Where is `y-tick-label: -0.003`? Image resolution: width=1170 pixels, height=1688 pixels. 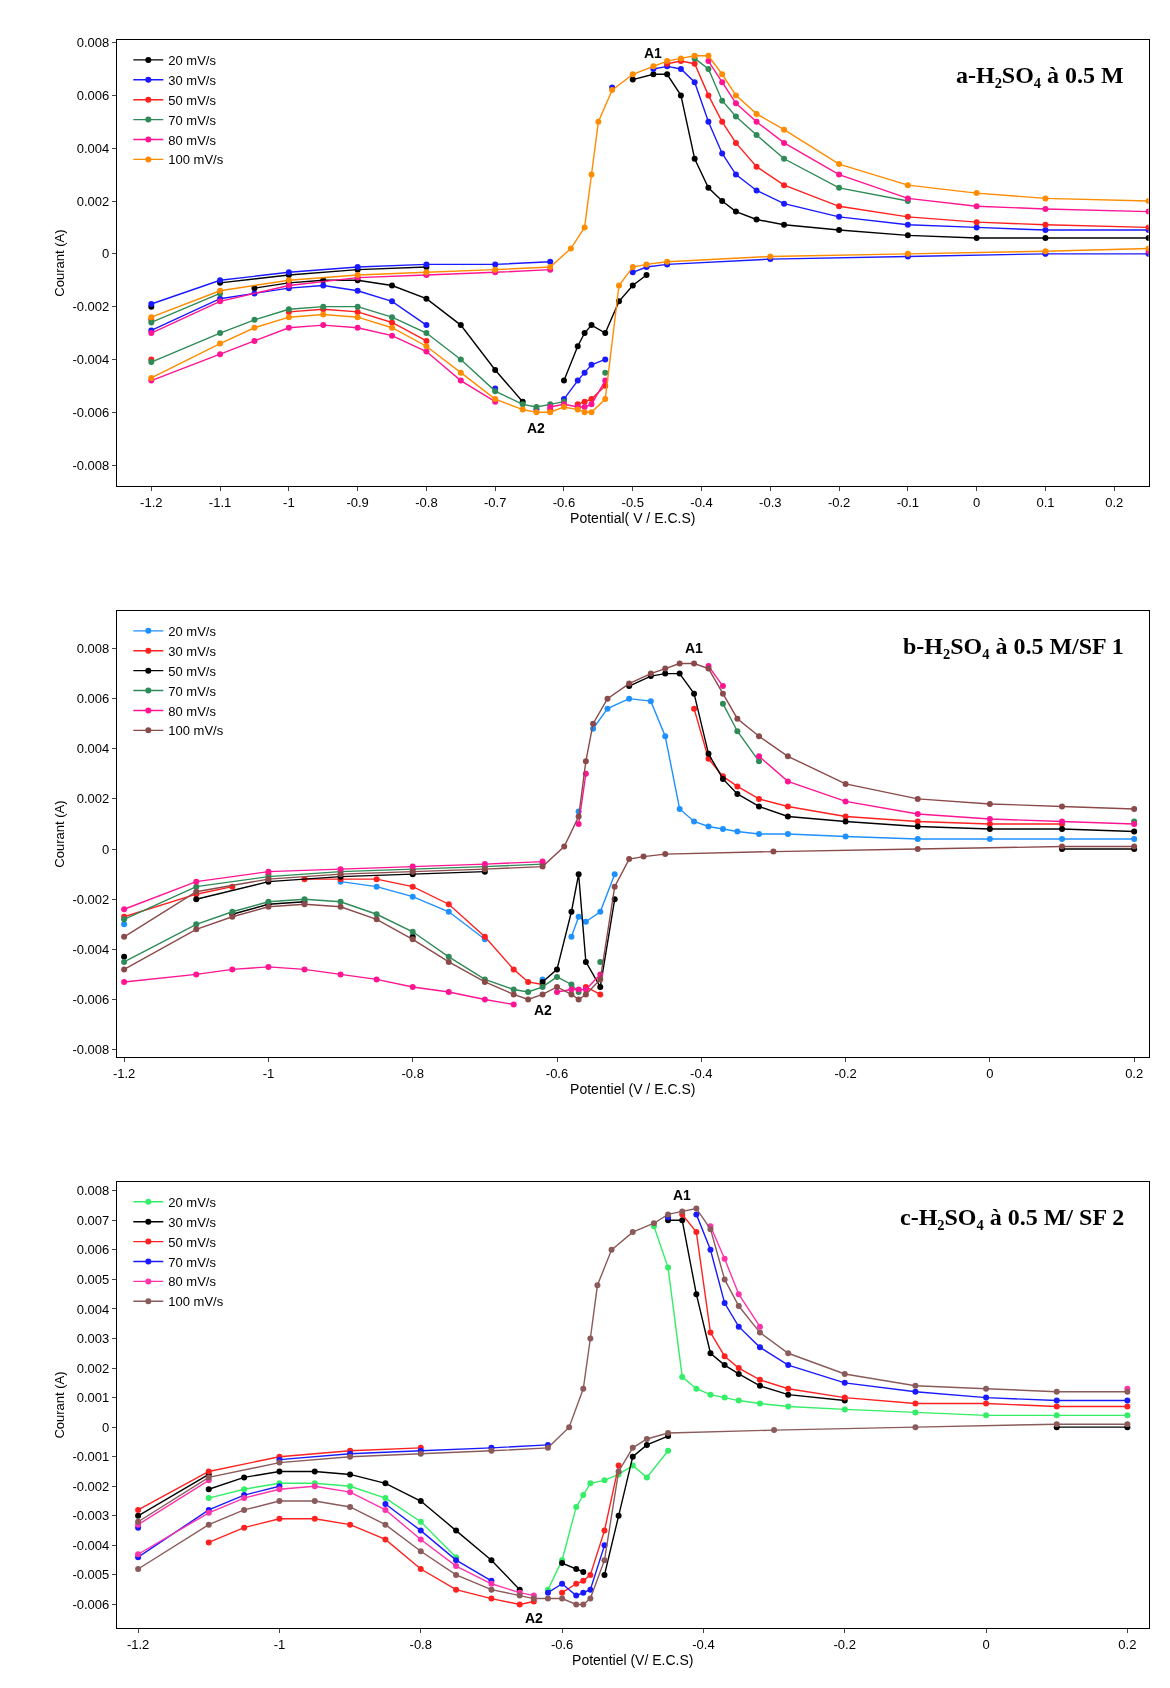
y-tick-label: -0.003 is located at coordinates (91, 1516).